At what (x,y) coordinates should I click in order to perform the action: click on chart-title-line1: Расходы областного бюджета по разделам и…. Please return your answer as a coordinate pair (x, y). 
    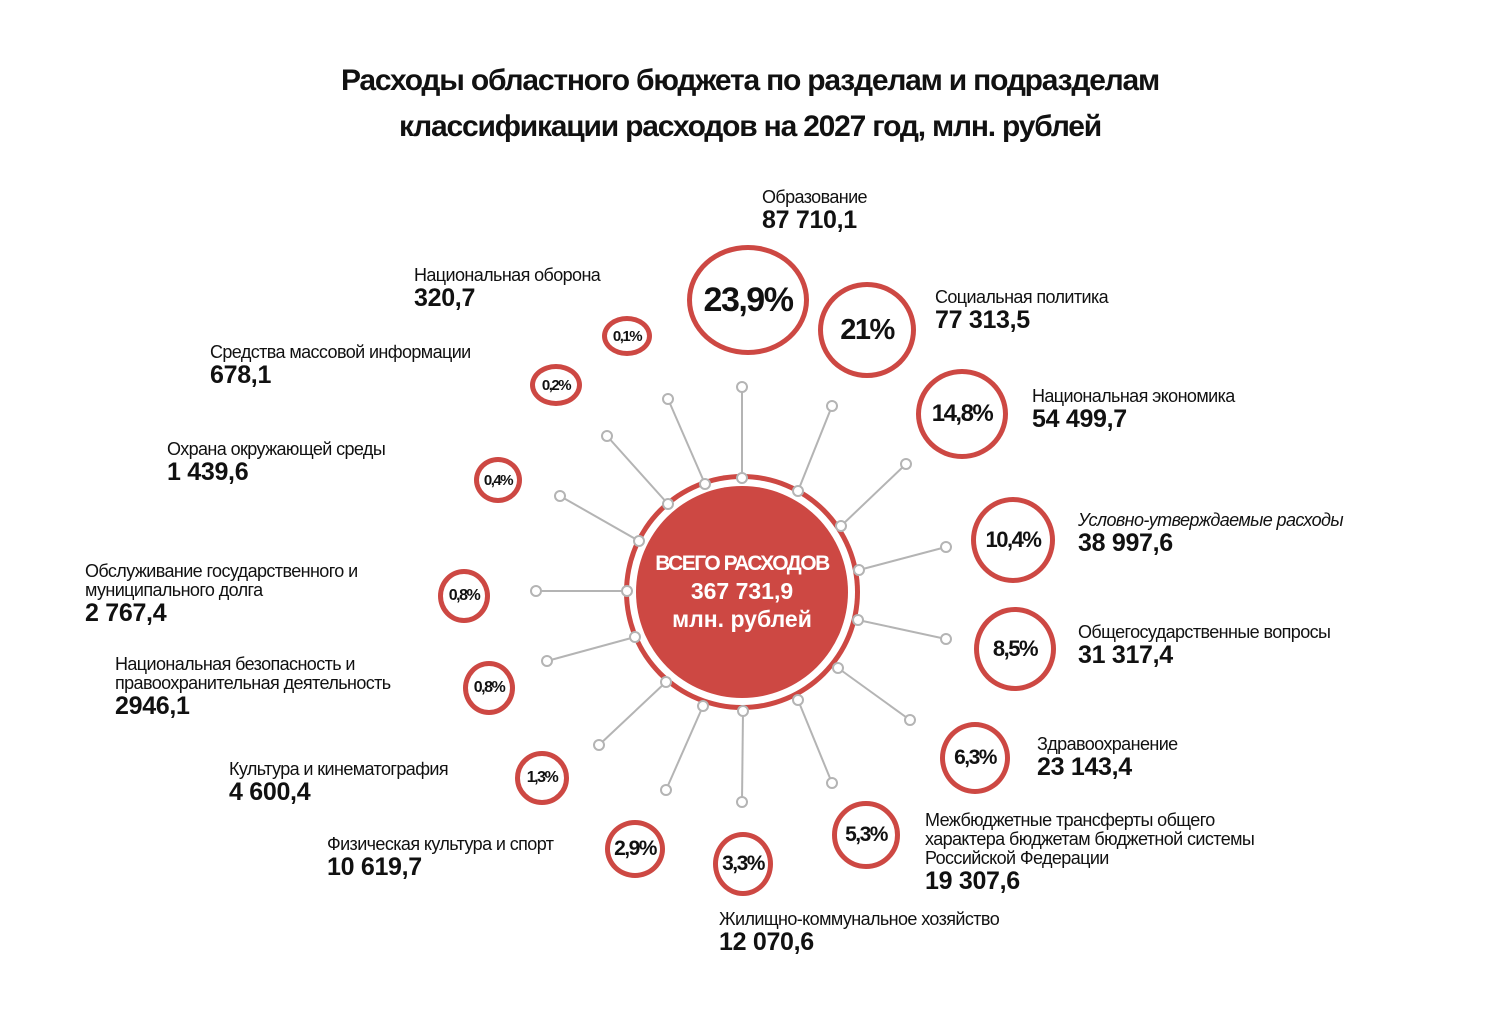
    Looking at the image, I should click on (750, 80).